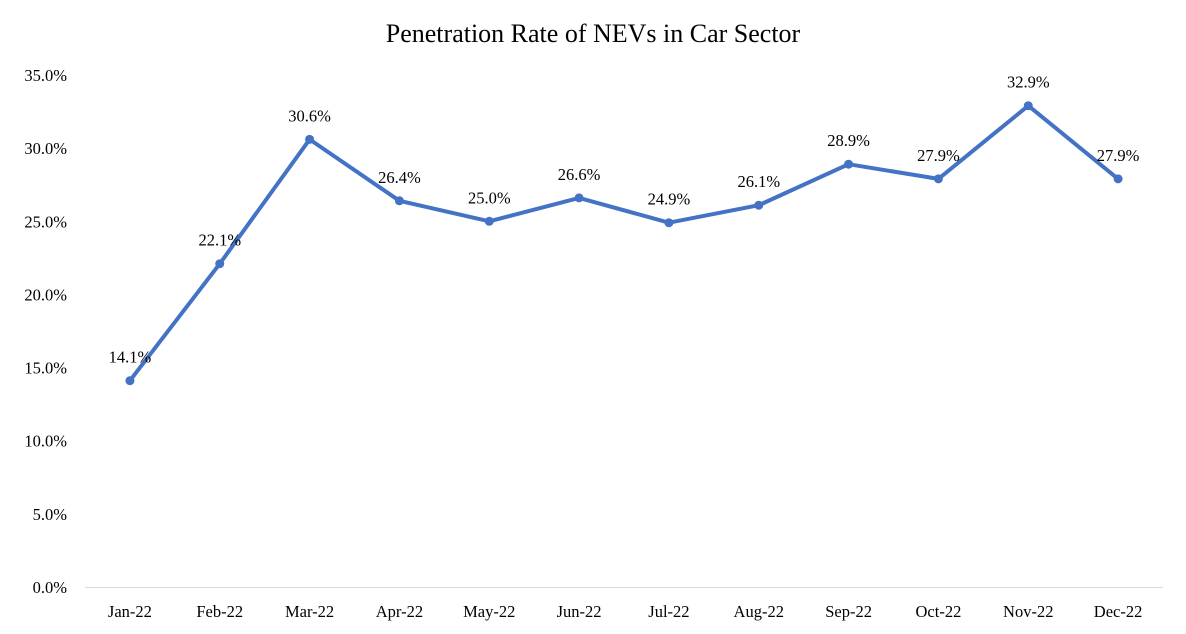  Describe the element at coordinates (45, 294) in the screenshot. I see `y-tick-label: 20.0%` at that location.